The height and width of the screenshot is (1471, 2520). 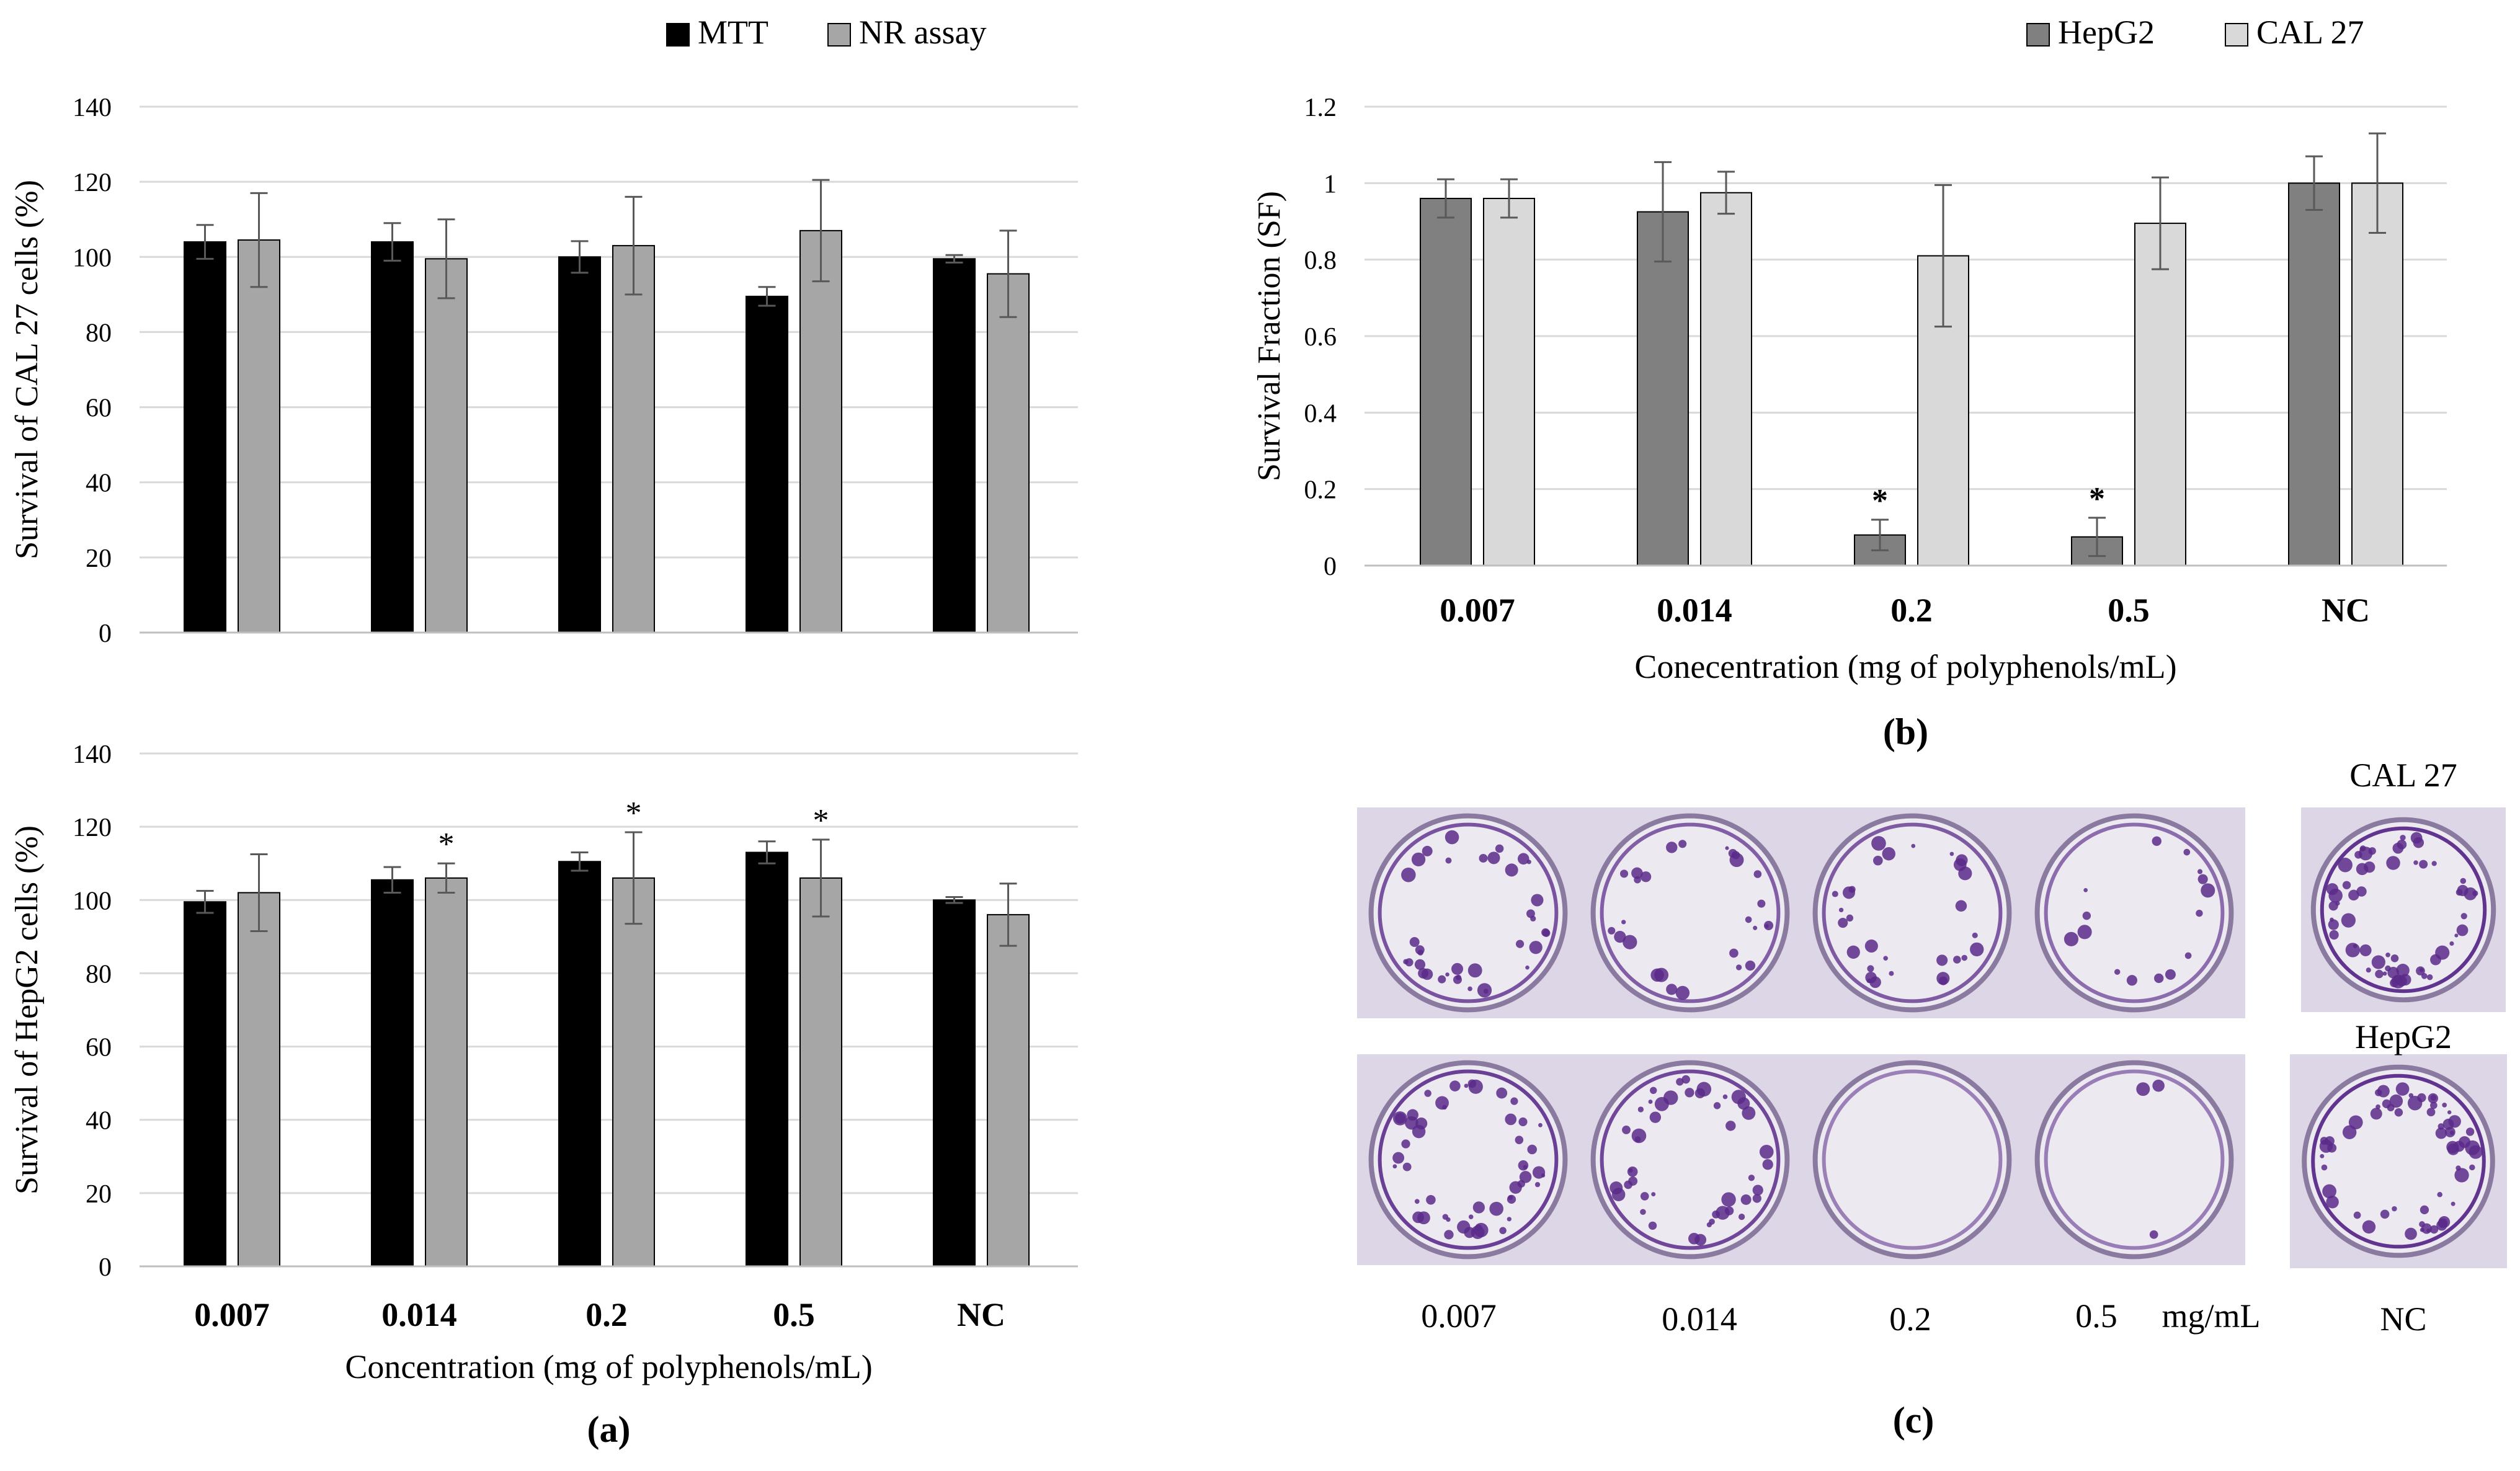 What do you see at coordinates (2106, 32) in the screenshot?
I see `legend-label: HepG2` at bounding box center [2106, 32].